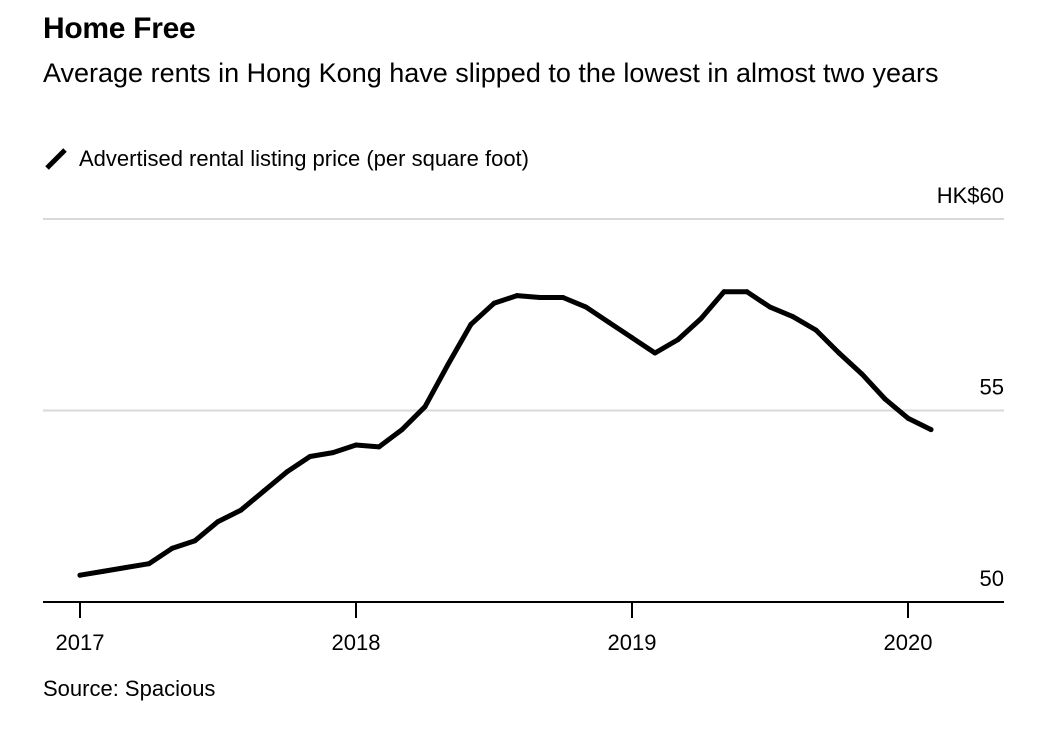 The image size is (1040, 746). I want to click on line-swatch-icon, so click(56, 159).